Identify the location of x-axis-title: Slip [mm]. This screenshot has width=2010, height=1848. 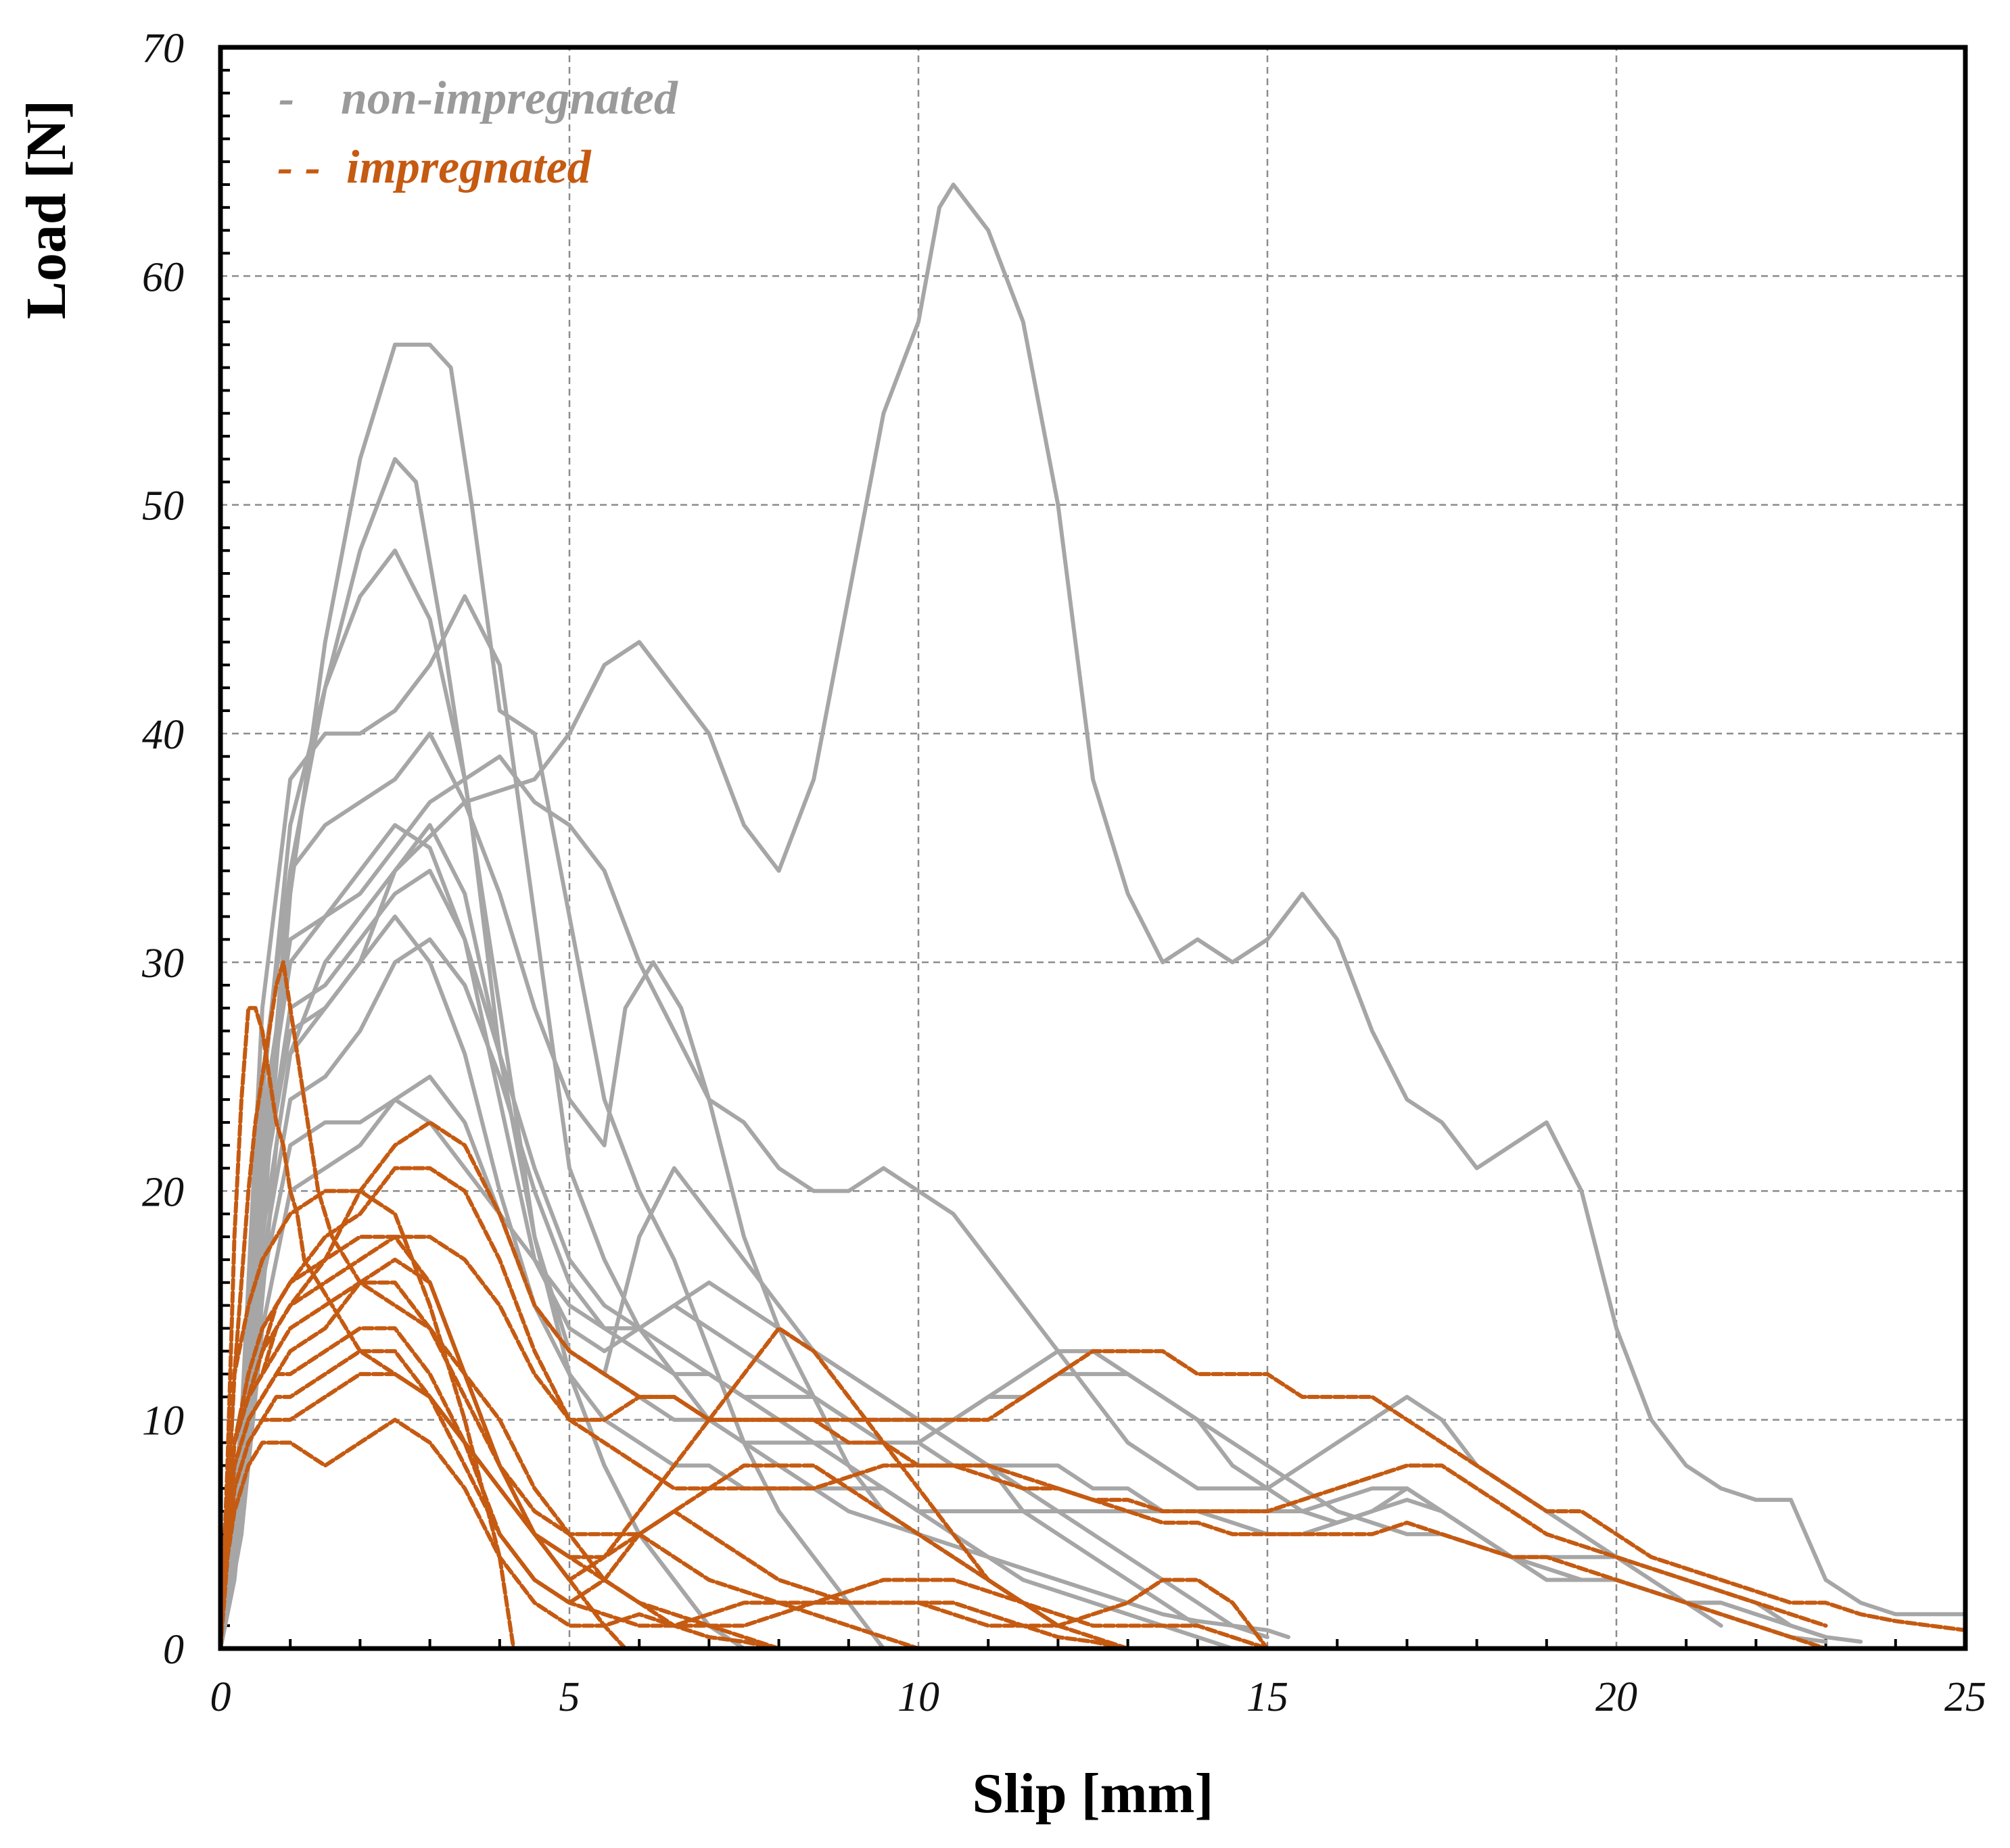
(1093, 1794).